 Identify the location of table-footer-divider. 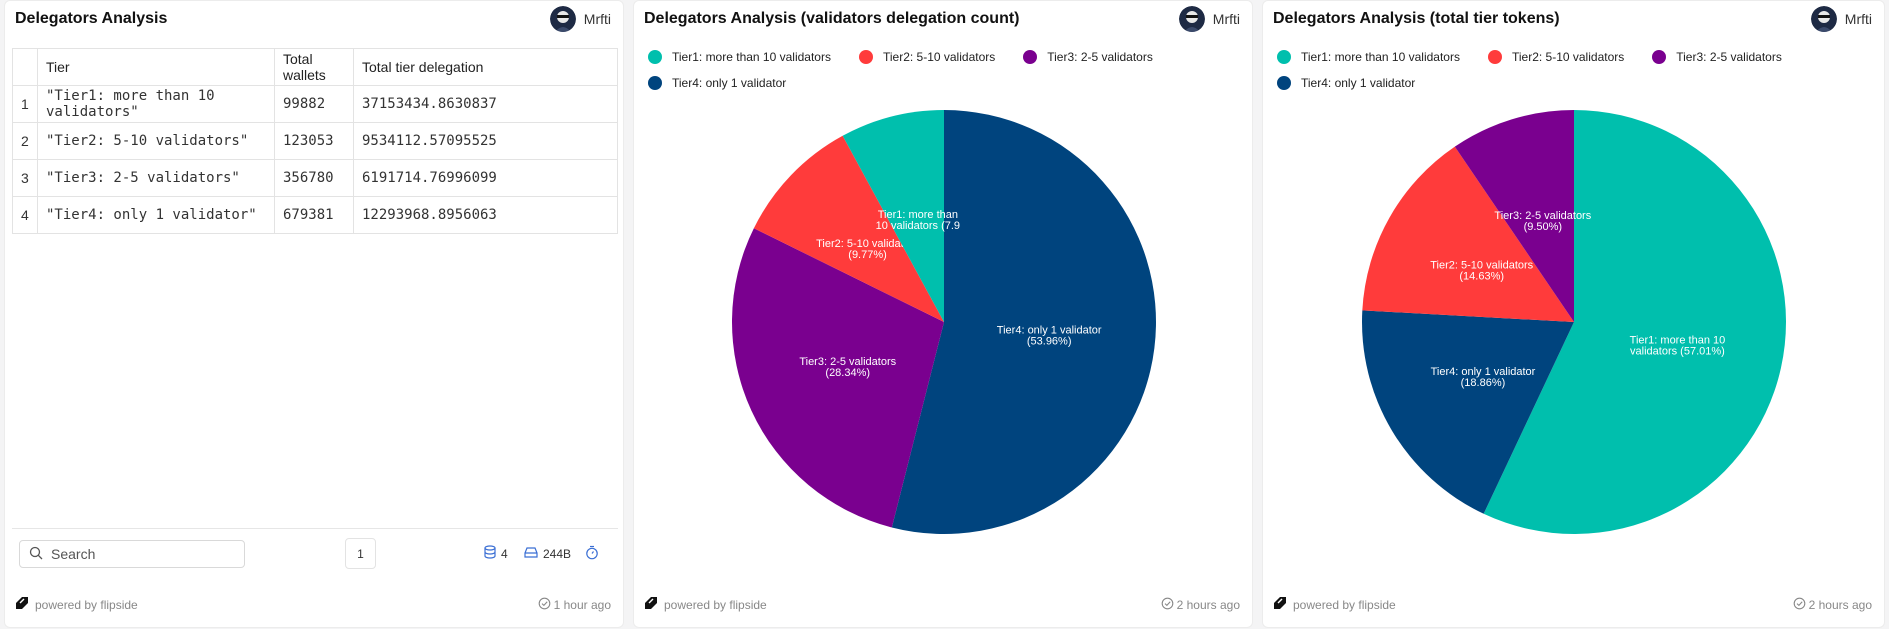
(315, 528).